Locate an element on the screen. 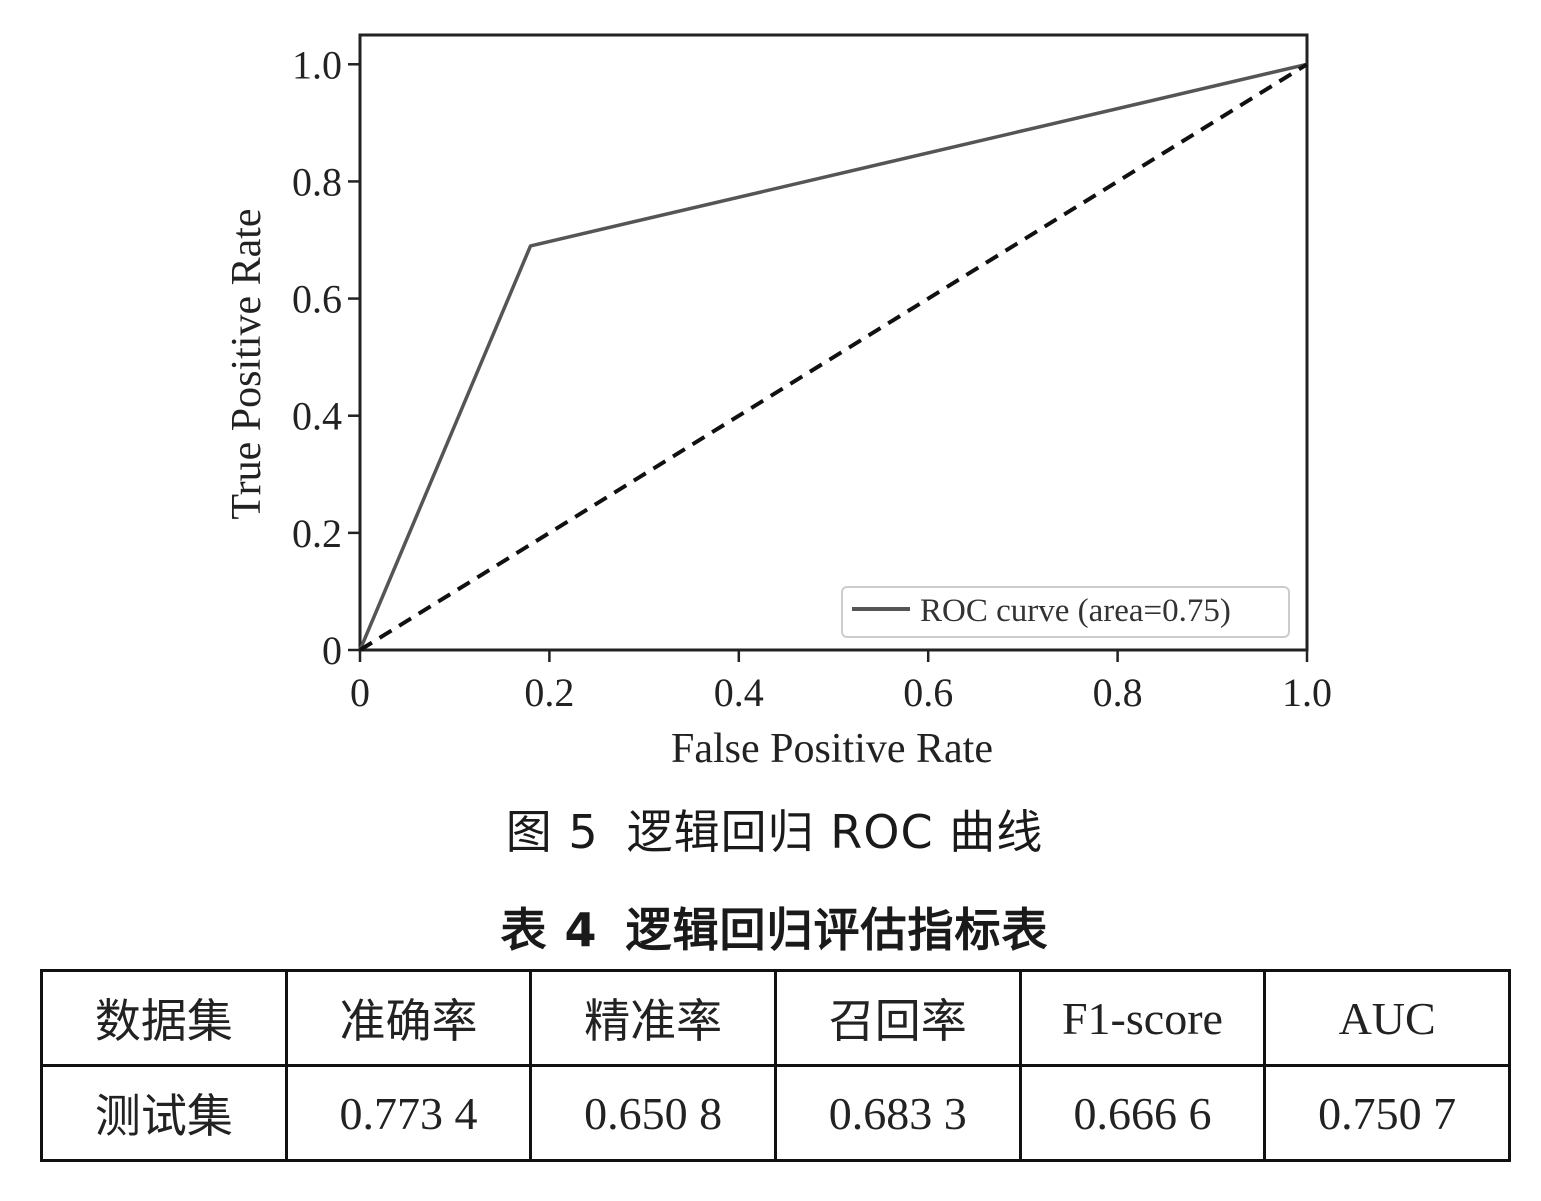 Image resolution: width=1541 pixels, height=1201 pixels. legend-box is located at coordinates (1065, 612).